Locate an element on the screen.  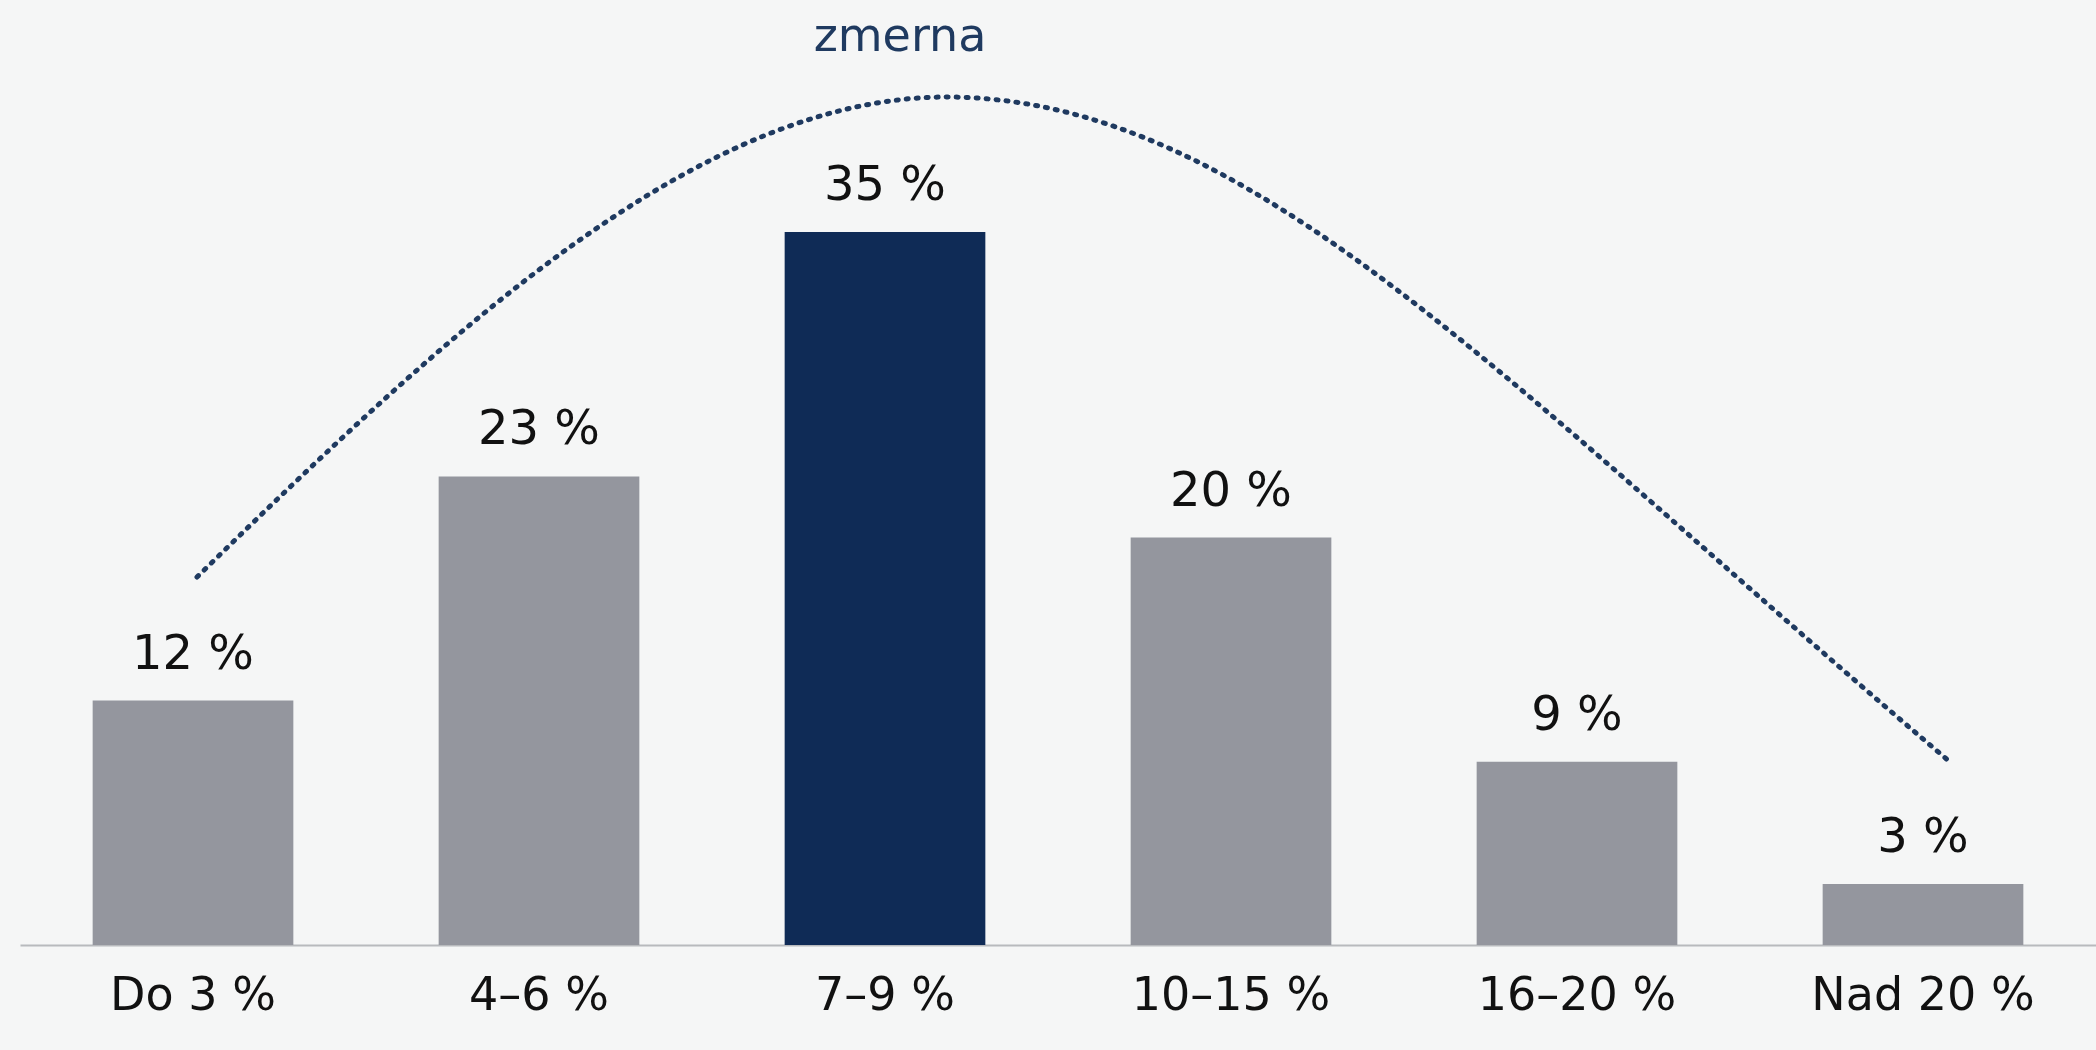
x-tick-label: 10–15 % is located at coordinates (1231, 993).